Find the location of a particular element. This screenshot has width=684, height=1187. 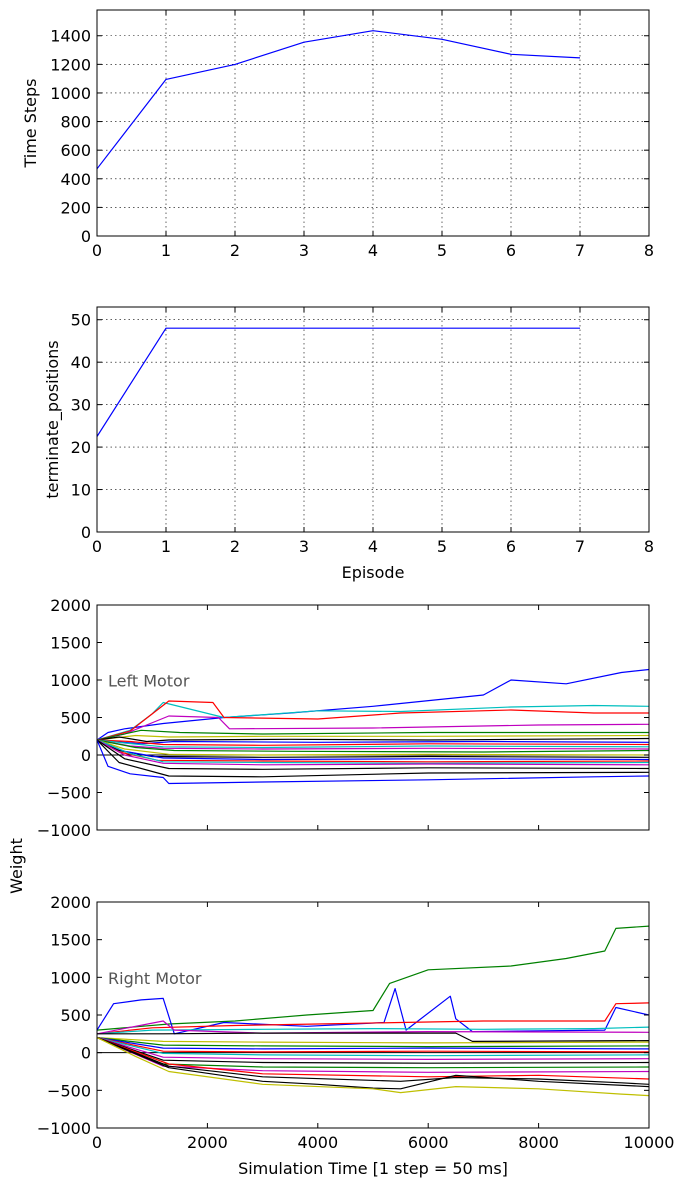

y-axis-label: terminate_positions is located at coordinates (53, 419).